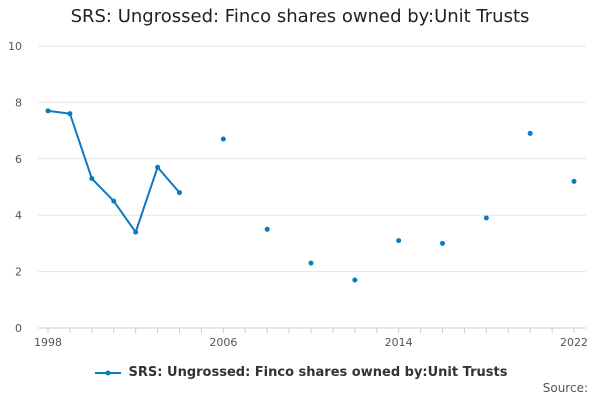  I want to click on y-tick-label: 8, so click(18, 102).